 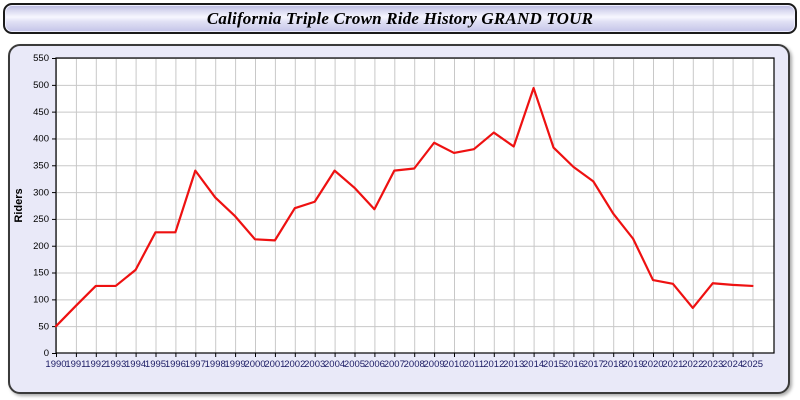 What do you see at coordinates (652, 364) in the screenshot?
I see `svg-text: 2020` at bounding box center [652, 364].